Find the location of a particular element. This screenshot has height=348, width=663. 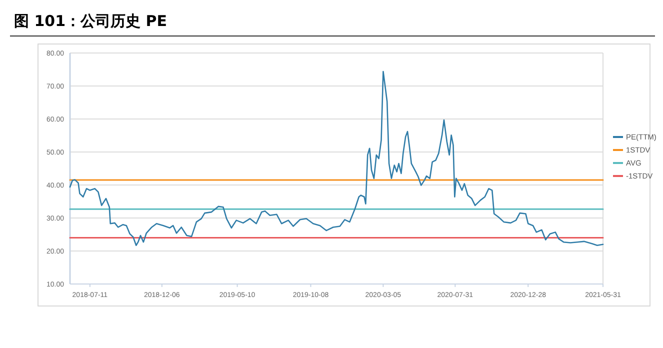

chart-title: 图 101：公司历史 PE is located at coordinates (90, 21).